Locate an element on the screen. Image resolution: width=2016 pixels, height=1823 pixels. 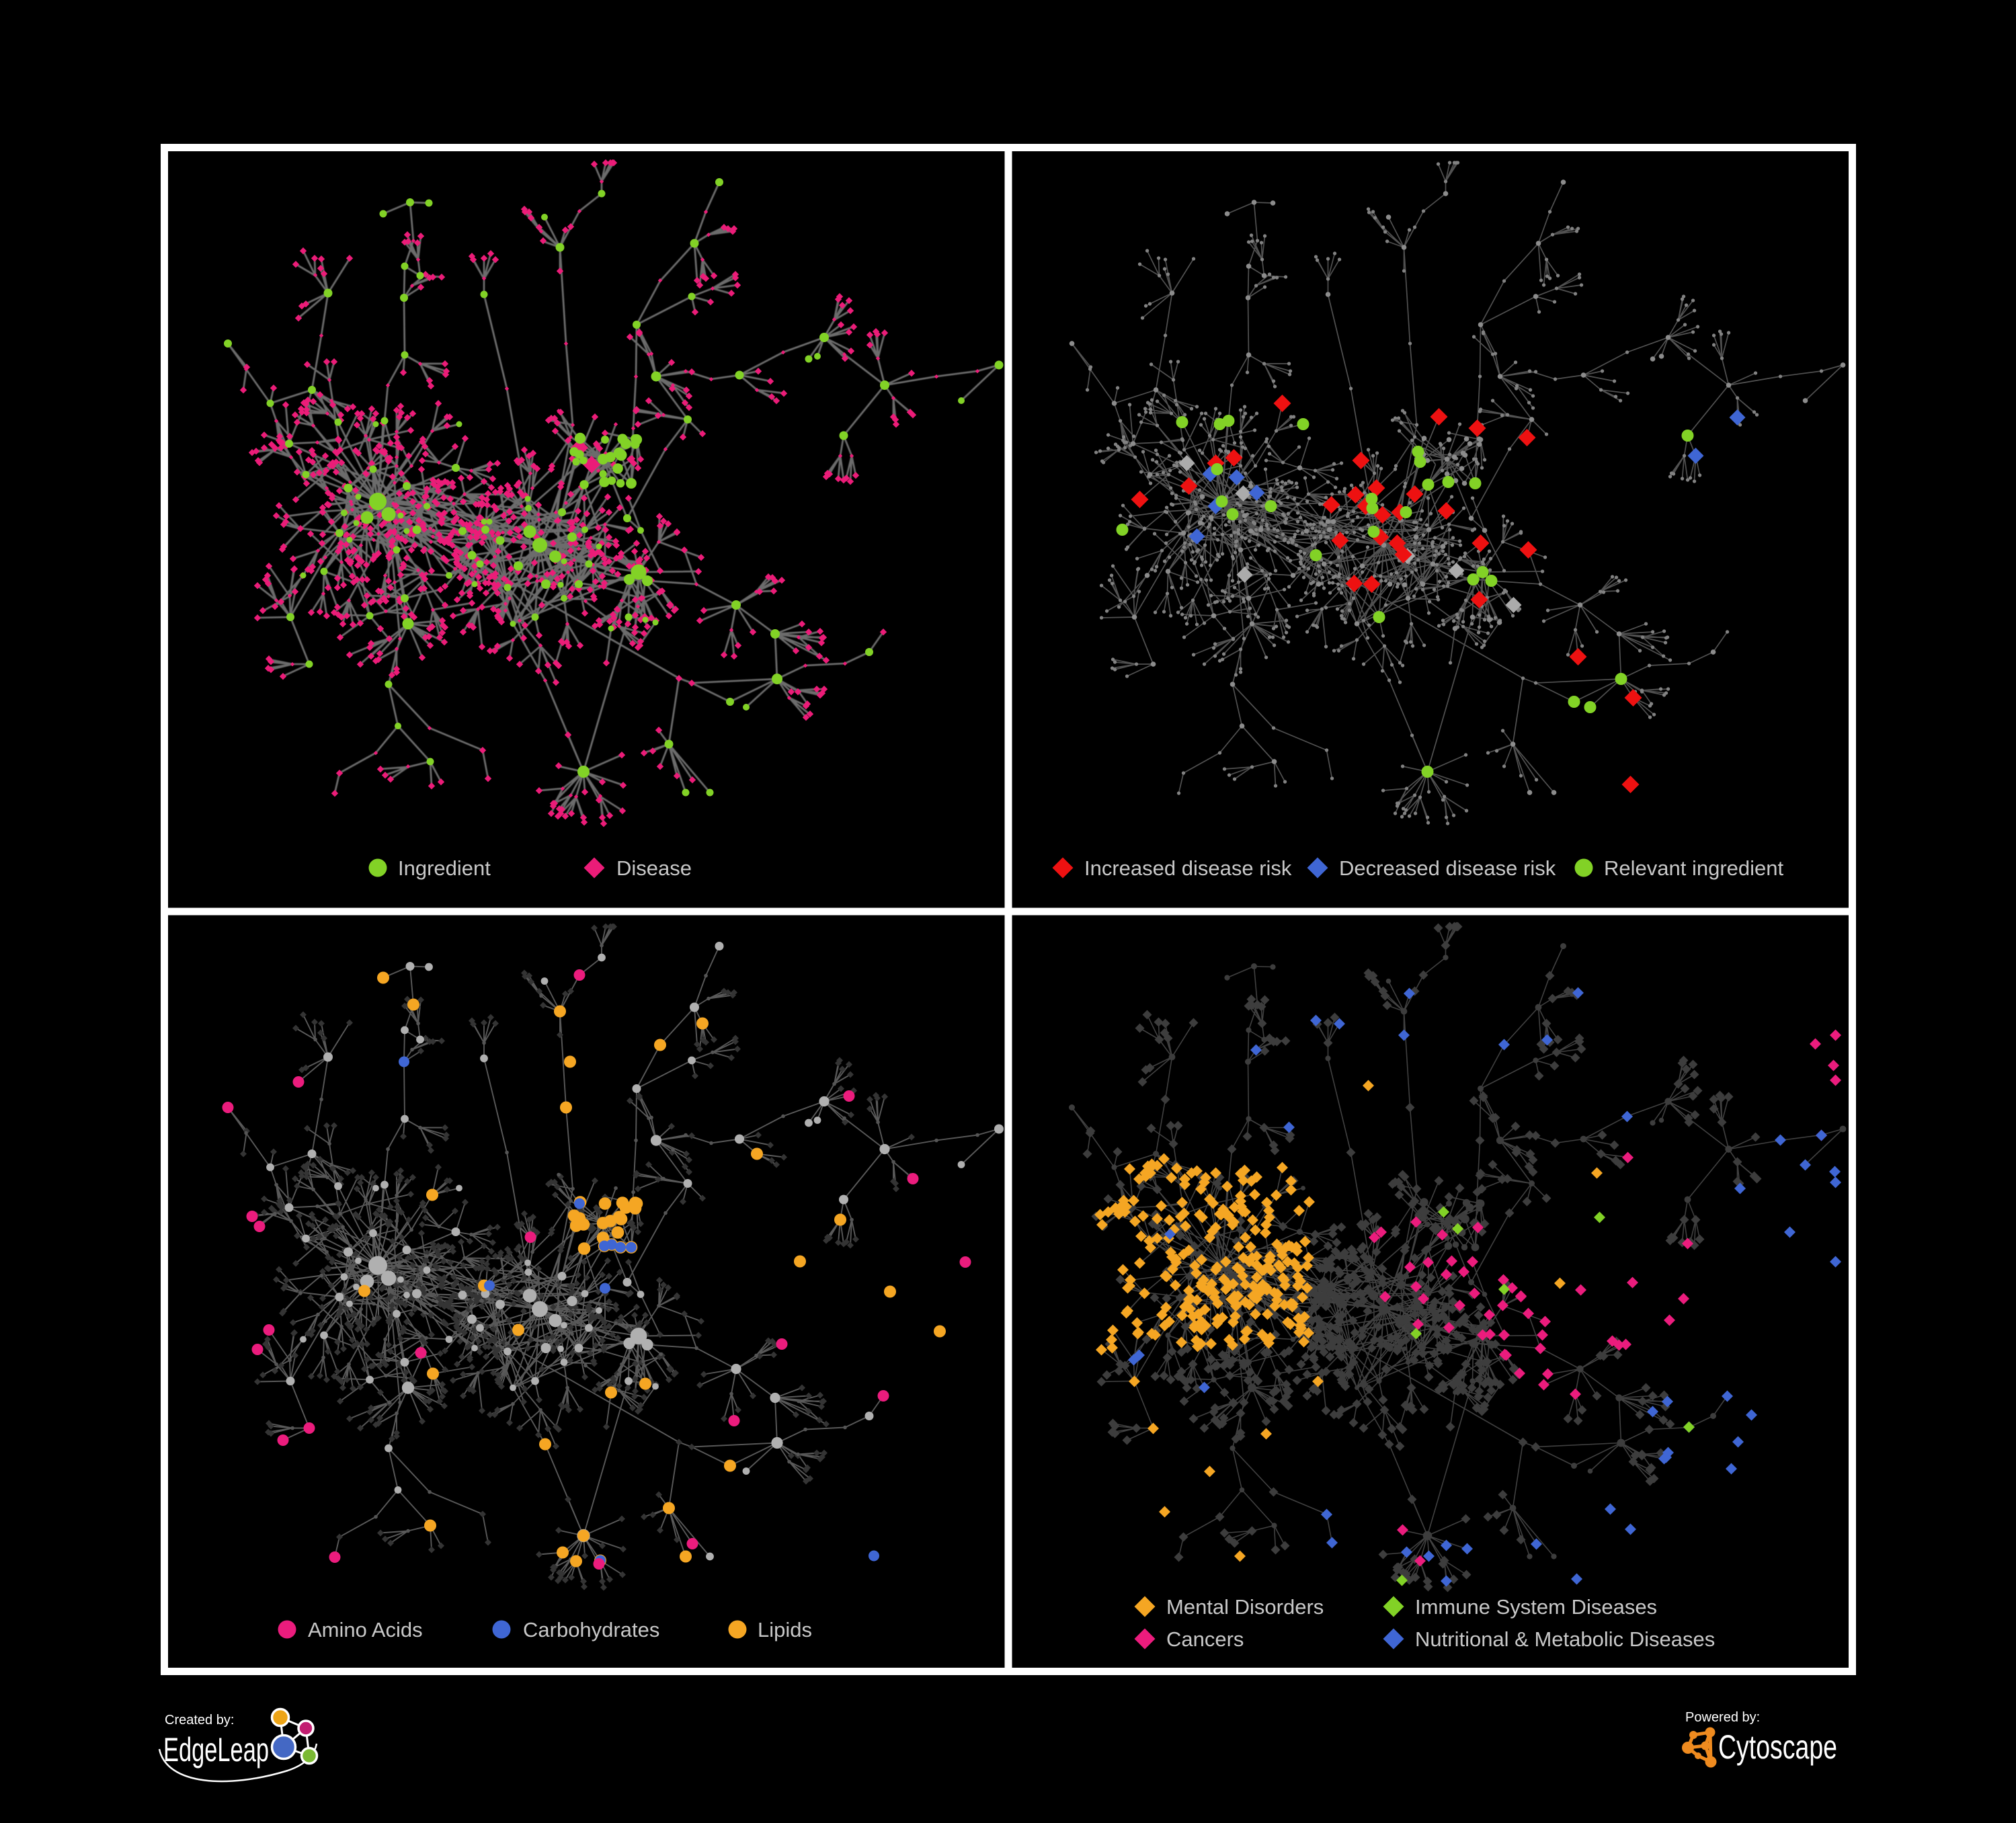
svg-text: Cancers is located at coordinates (1205, 1639).